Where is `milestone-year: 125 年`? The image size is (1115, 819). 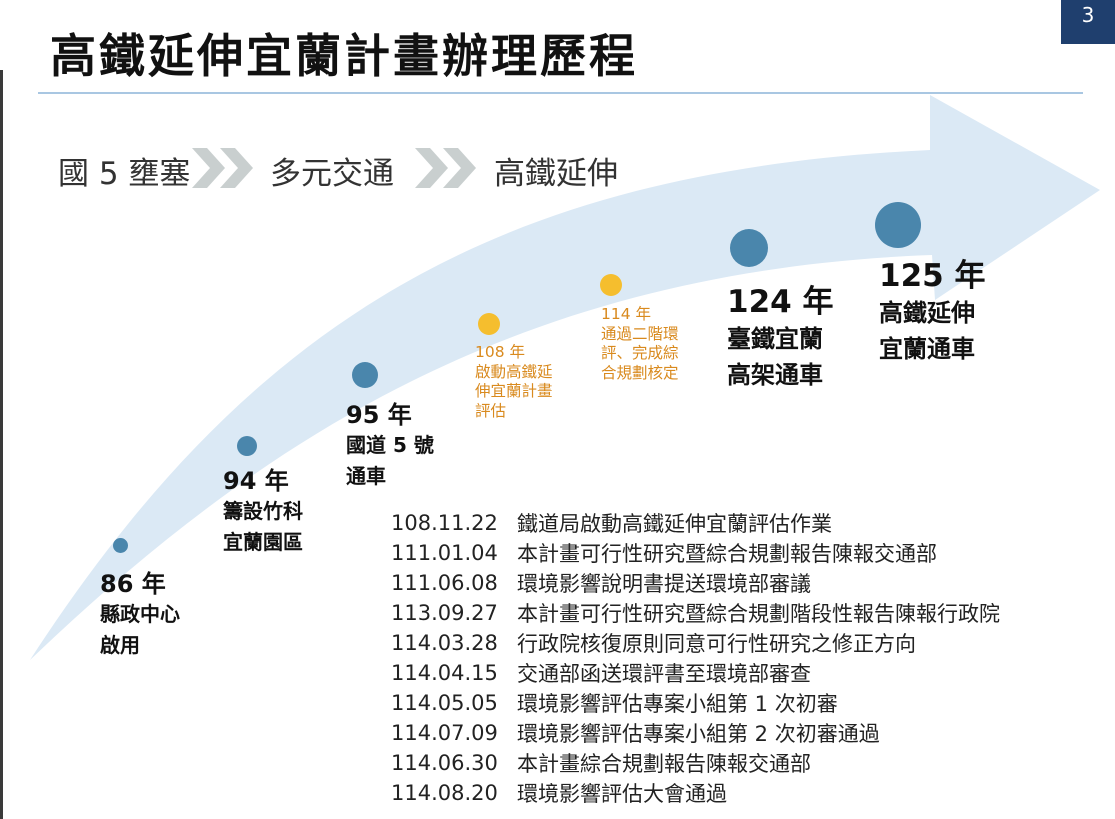 milestone-year: 125 年 is located at coordinates (932, 276).